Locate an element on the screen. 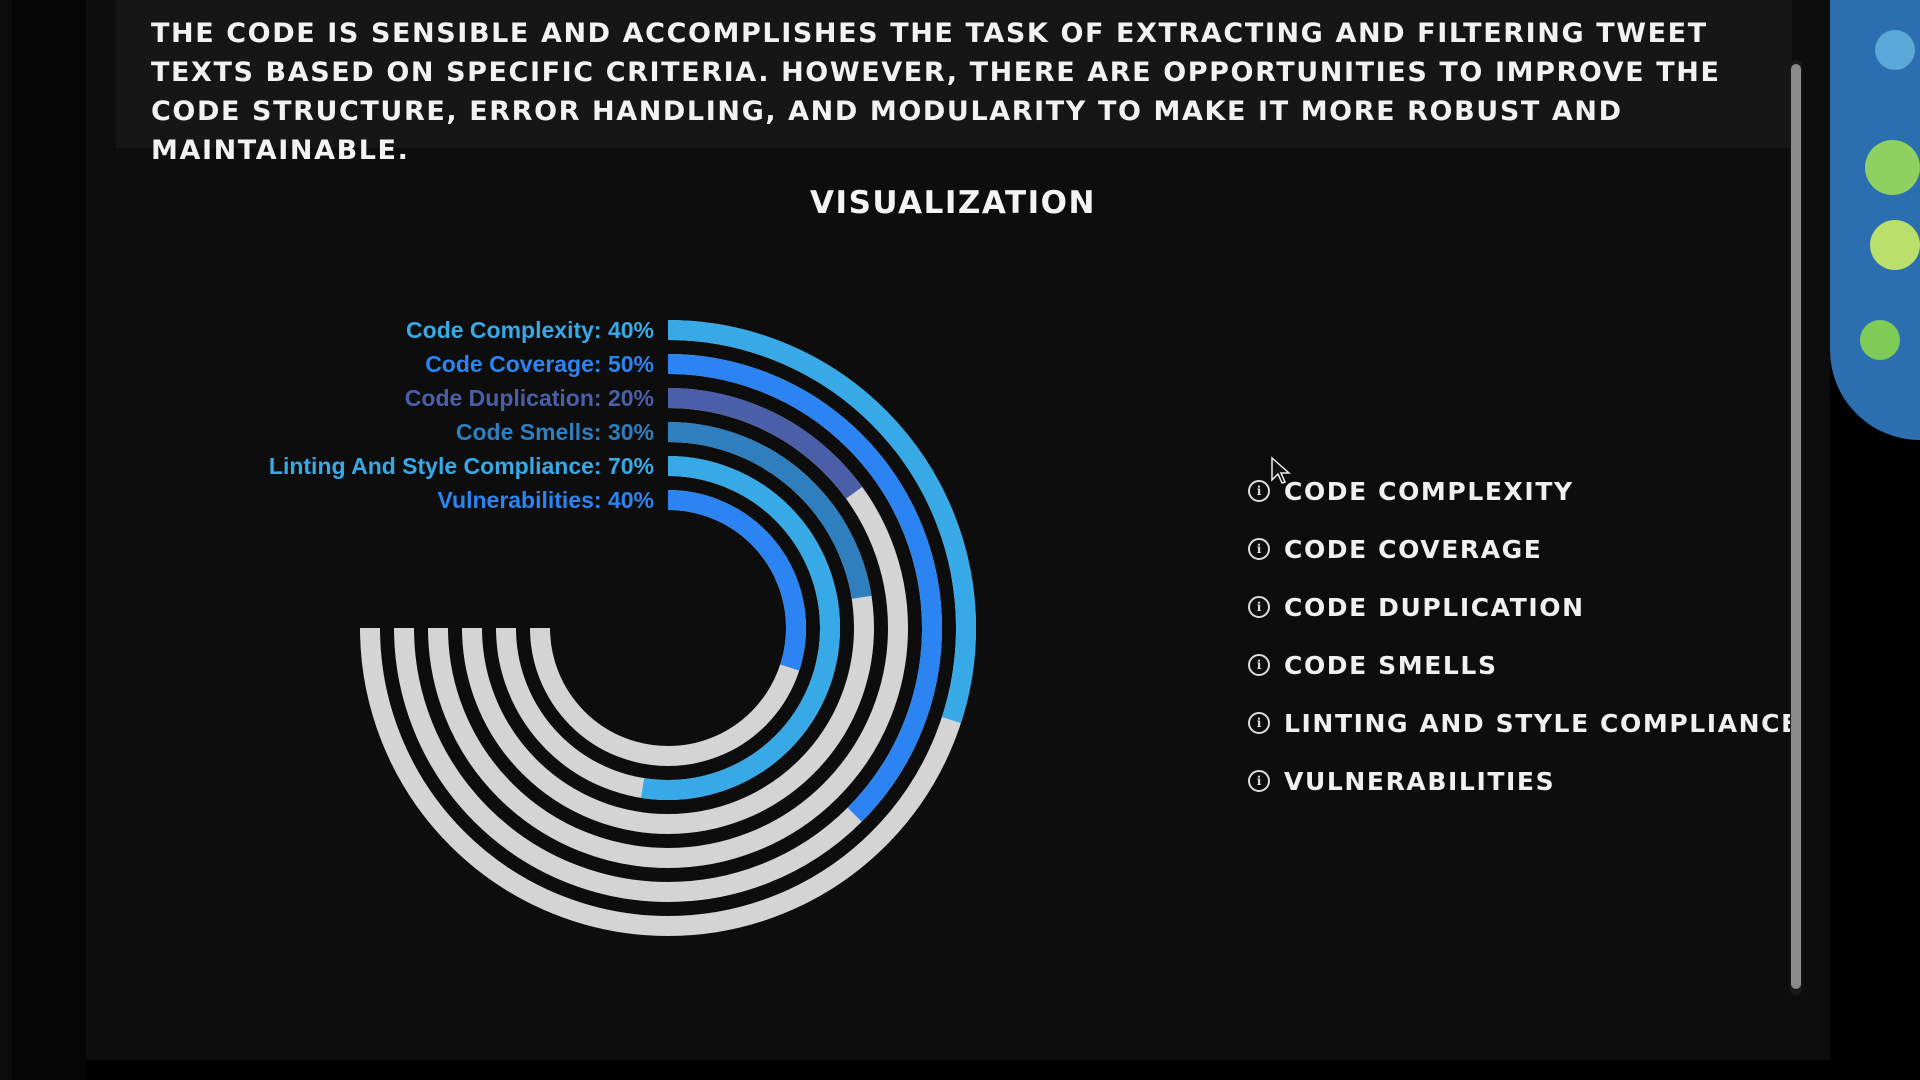  background-decoration is located at coordinates (1875, 220).